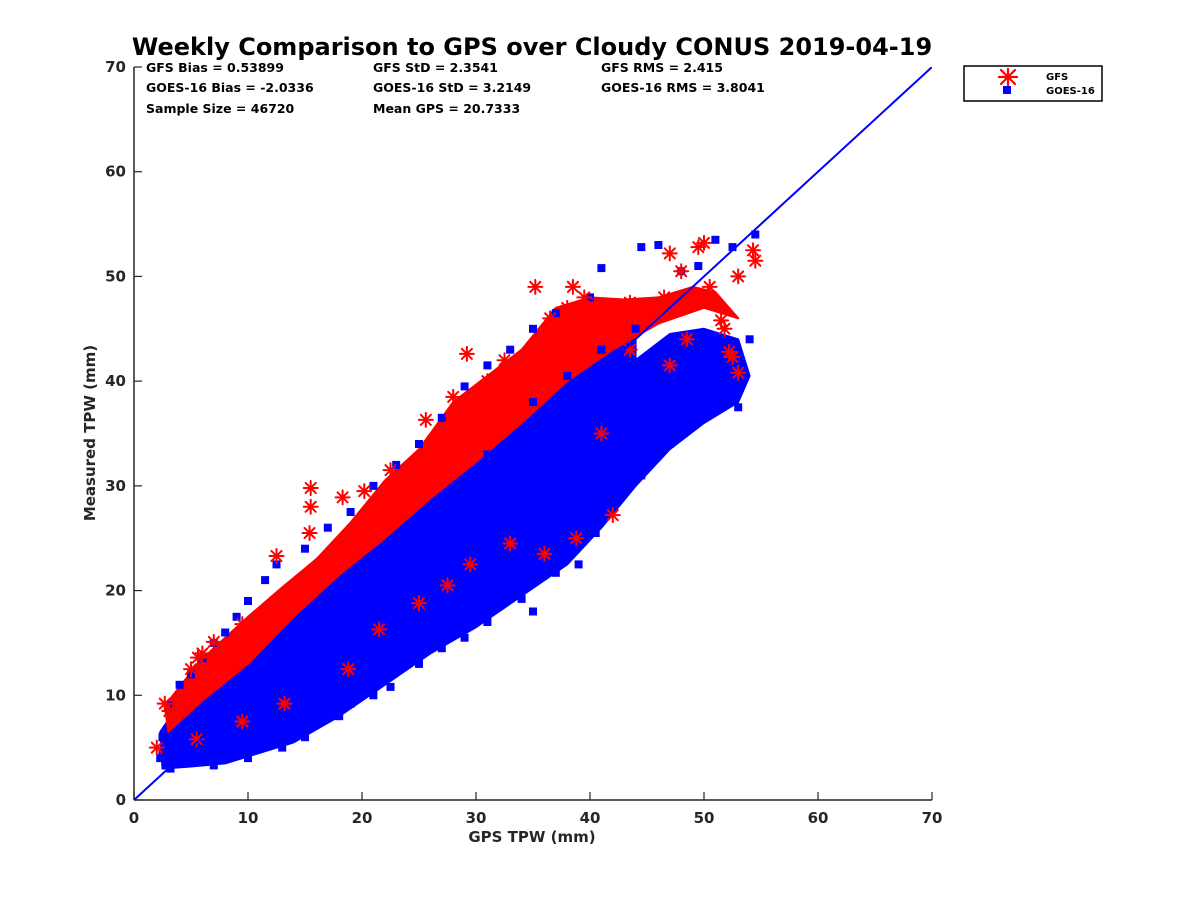 The width and height of the screenshot is (1200, 900). What do you see at coordinates (446, 108) in the screenshot?
I see `stat-mean-gps: Mean GPS = 20.7333` at bounding box center [446, 108].